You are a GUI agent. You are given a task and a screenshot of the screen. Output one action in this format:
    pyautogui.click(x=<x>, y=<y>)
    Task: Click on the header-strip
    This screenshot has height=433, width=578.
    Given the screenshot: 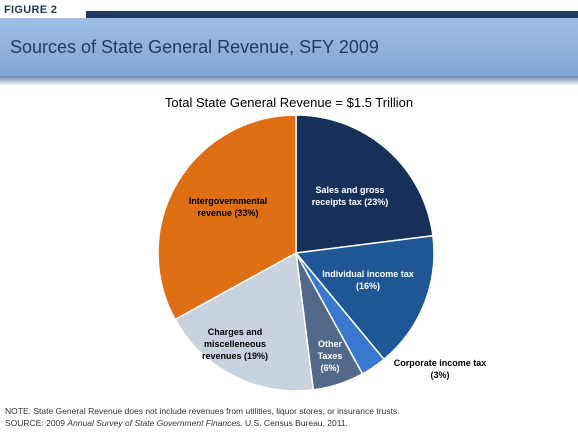 What is the action you would take?
    pyautogui.click(x=332, y=14)
    